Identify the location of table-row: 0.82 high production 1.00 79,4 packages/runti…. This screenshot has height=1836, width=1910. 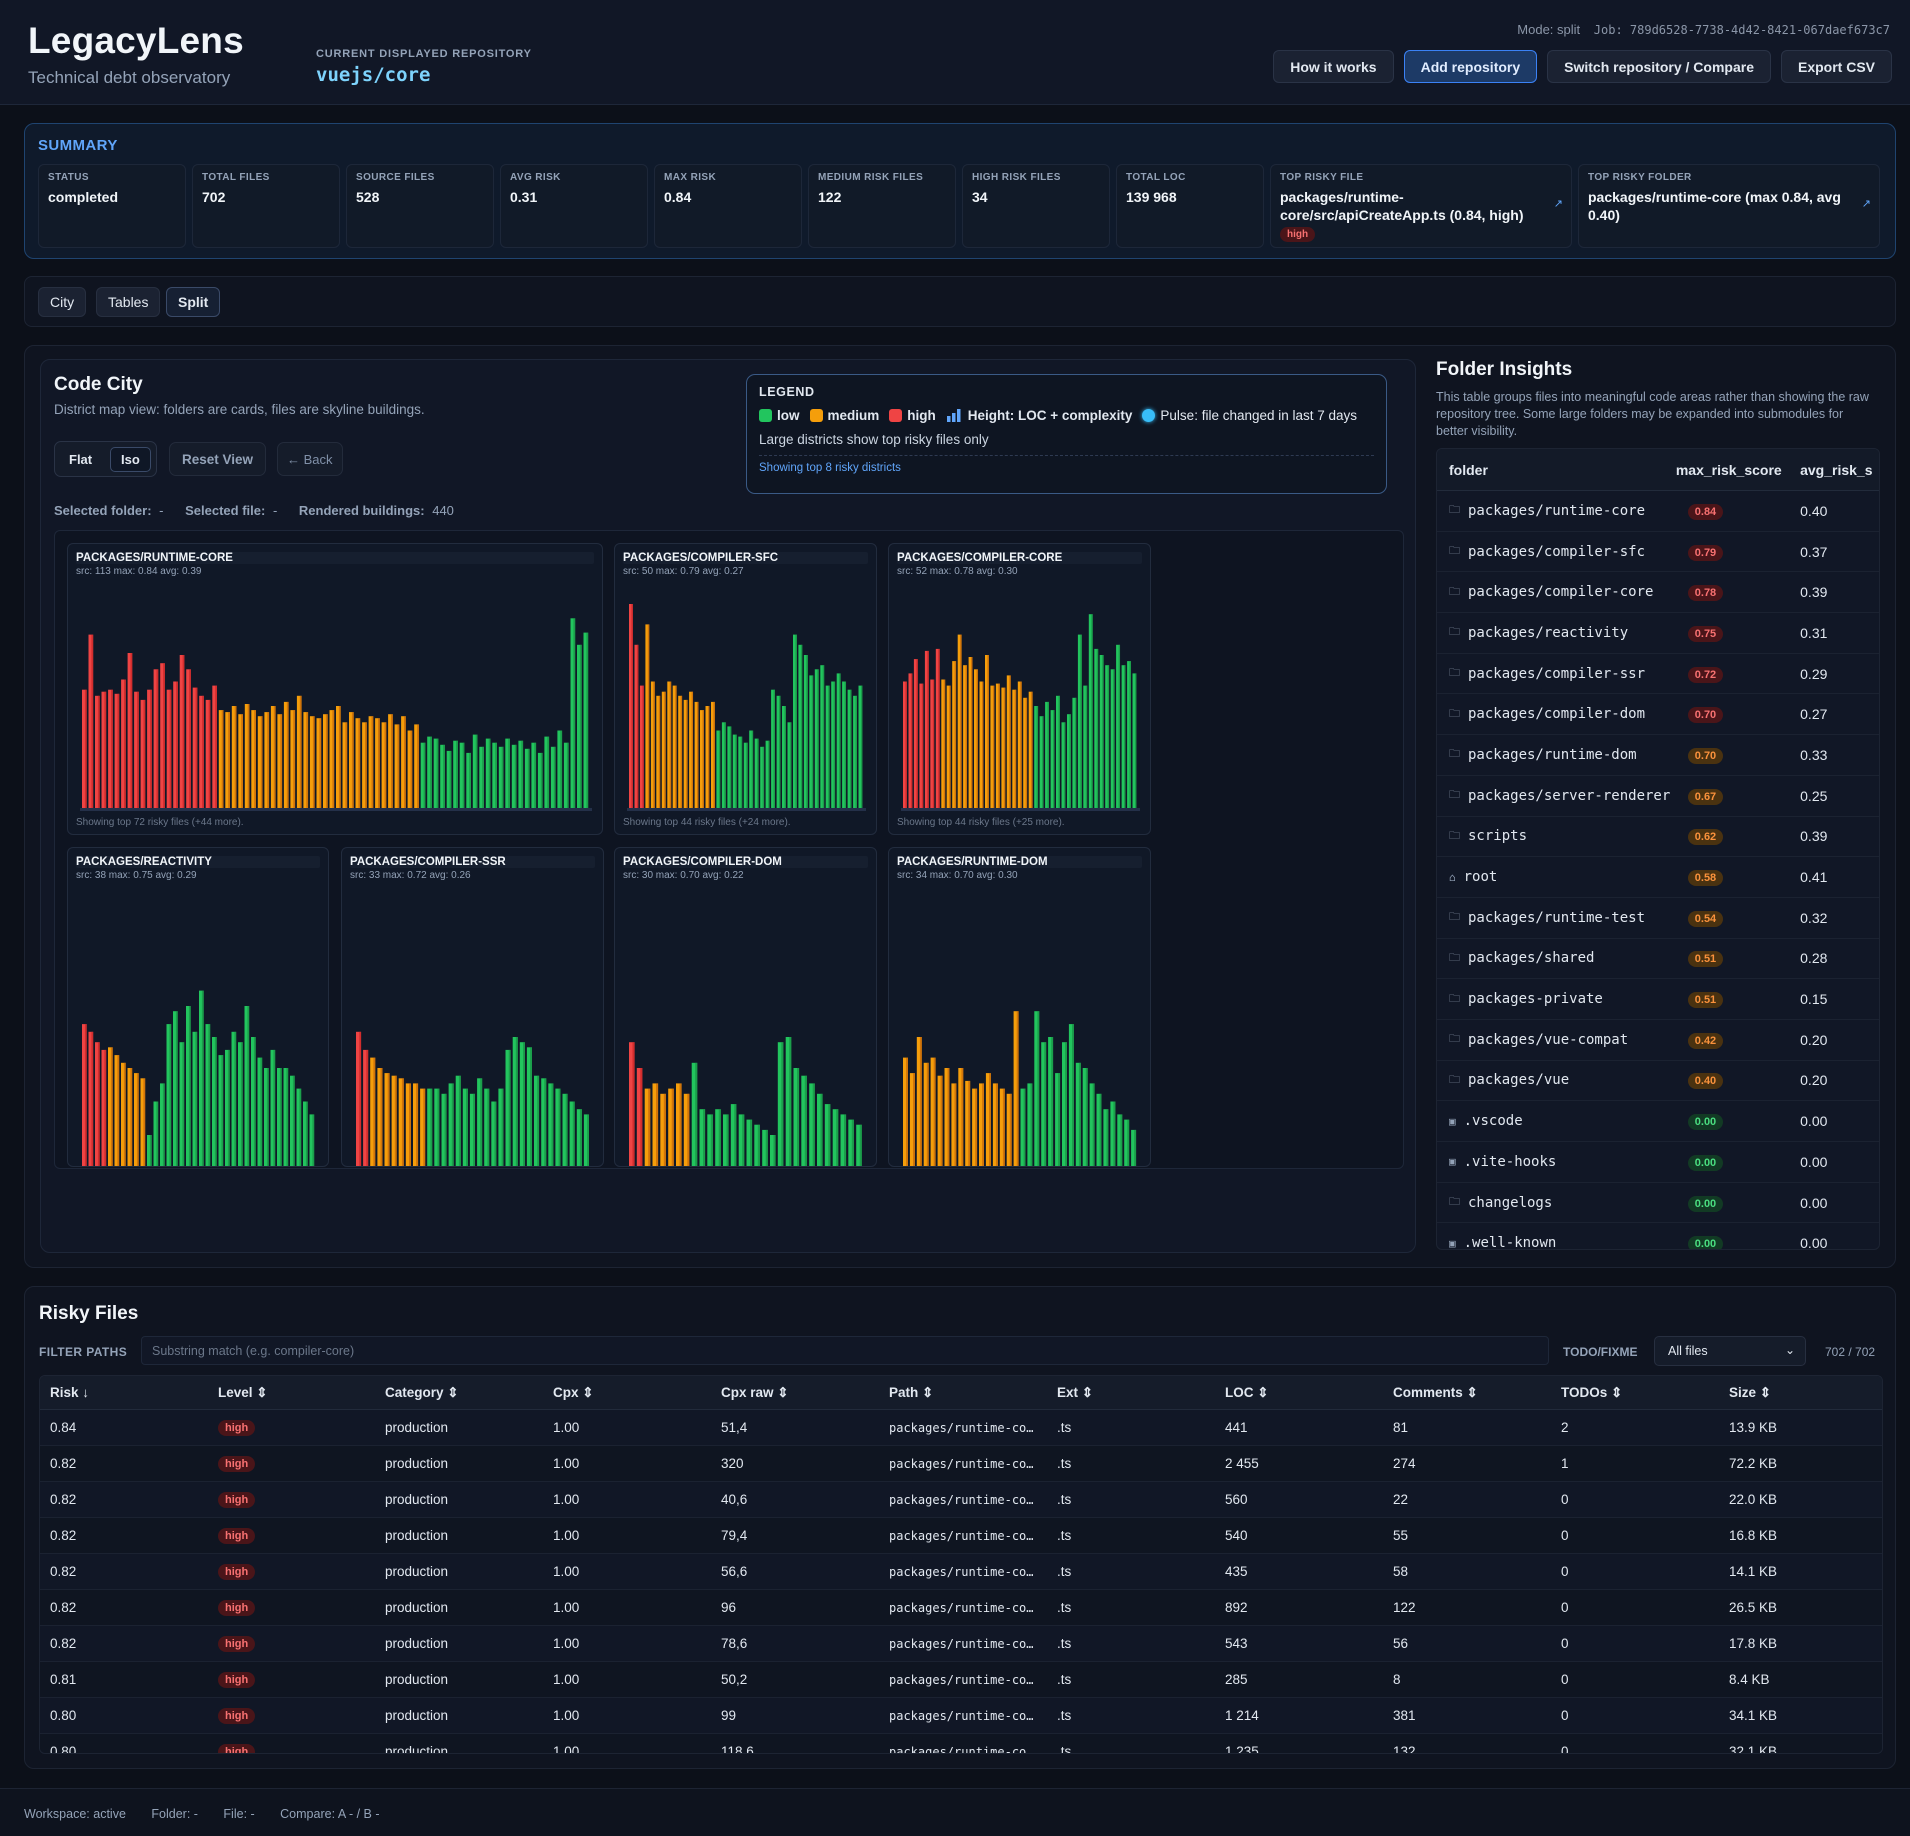
(961, 1536).